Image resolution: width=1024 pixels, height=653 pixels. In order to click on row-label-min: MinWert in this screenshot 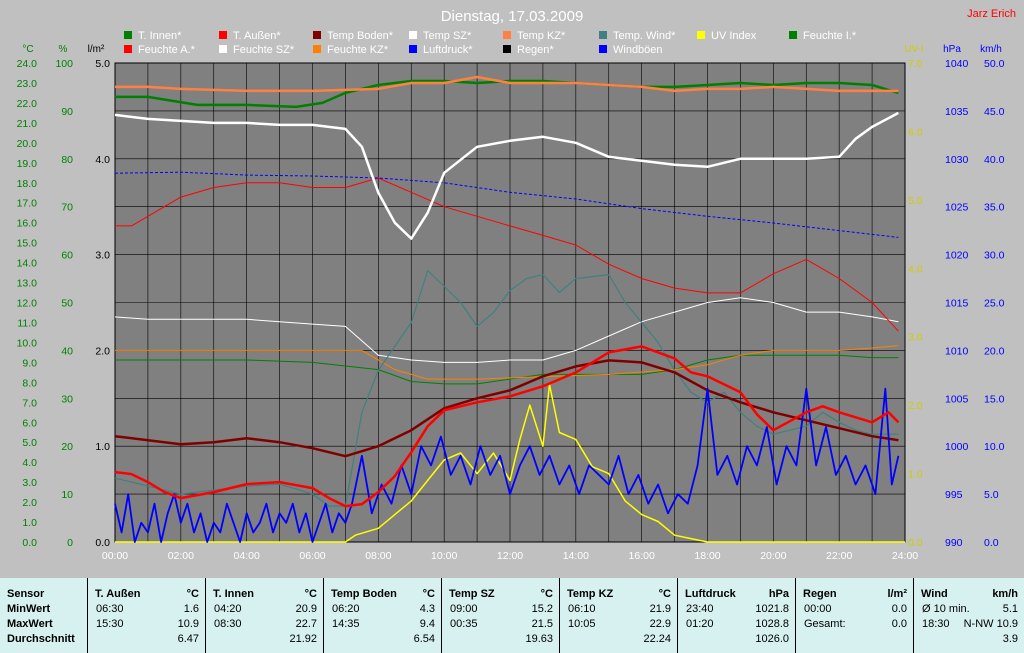, I will do `click(29, 609)`.